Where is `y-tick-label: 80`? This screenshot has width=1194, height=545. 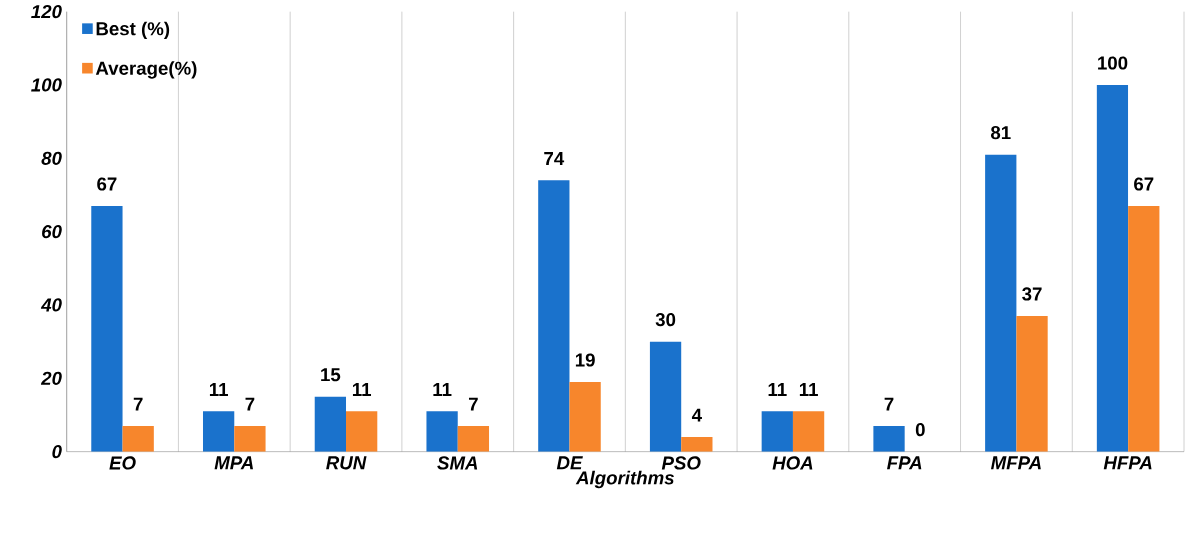 y-tick-label: 80 is located at coordinates (51, 158).